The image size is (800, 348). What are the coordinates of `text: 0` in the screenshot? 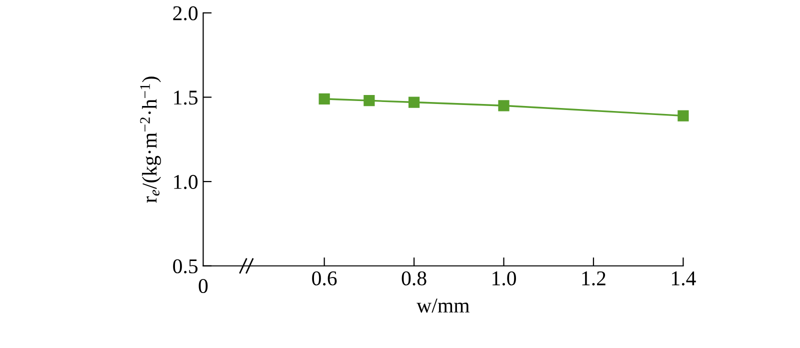 It's located at (203, 286).